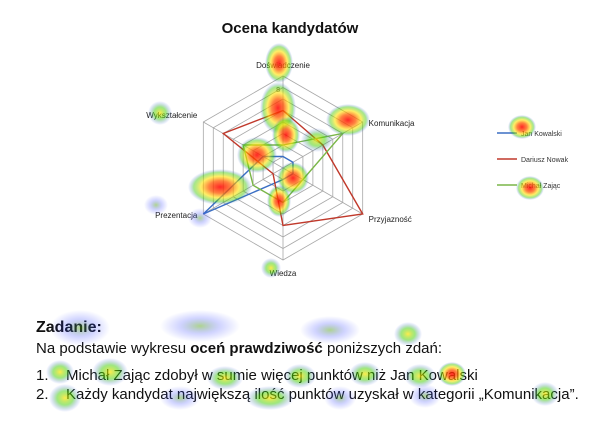 This screenshot has width=607, height=427. Describe the element at coordinates (545, 160) in the screenshot. I see `legend-label: Dariusz Nowak` at that location.